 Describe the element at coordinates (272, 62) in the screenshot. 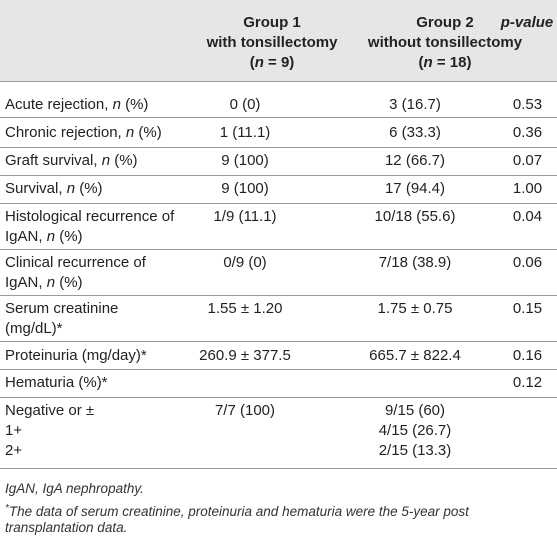

I see `header-group1-line3: (n = 9)` at that location.